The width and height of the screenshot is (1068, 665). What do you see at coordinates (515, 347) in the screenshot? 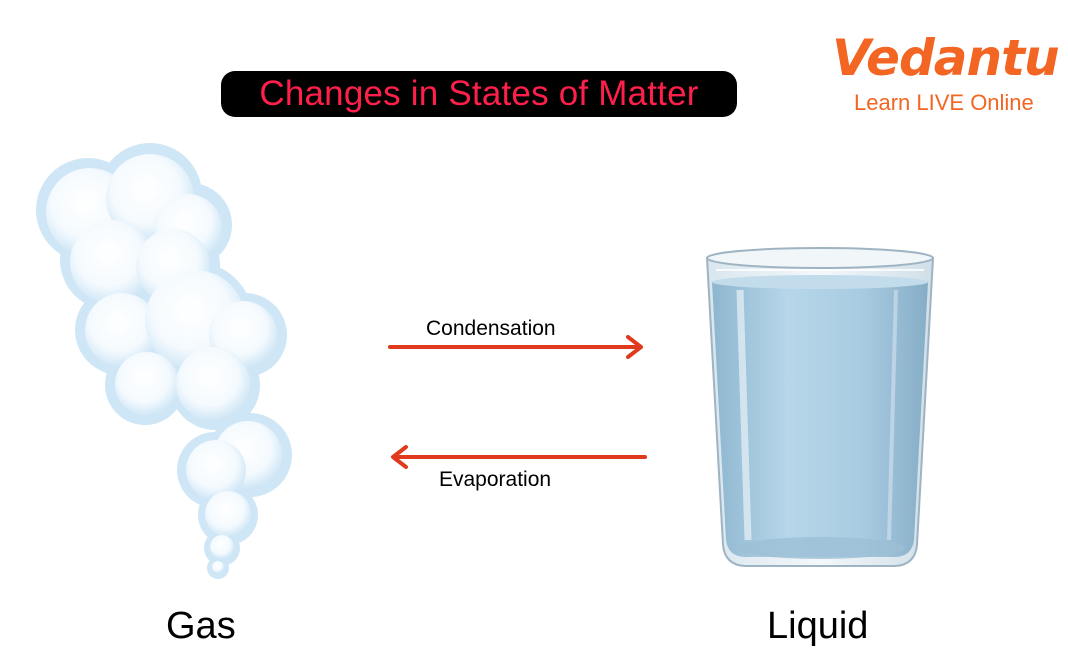
I see `condensation-arrow` at bounding box center [515, 347].